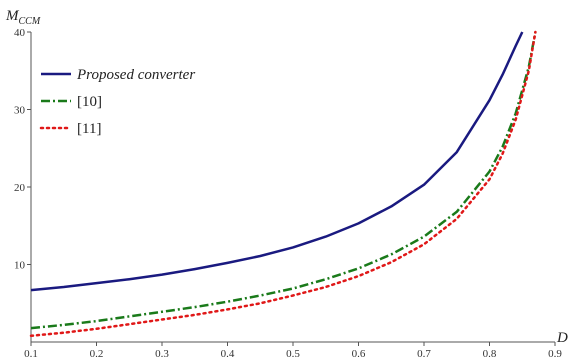 This screenshot has width=573, height=361. What do you see at coordinates (20, 111) in the screenshot?
I see `y-tick-label: 30` at bounding box center [20, 111].